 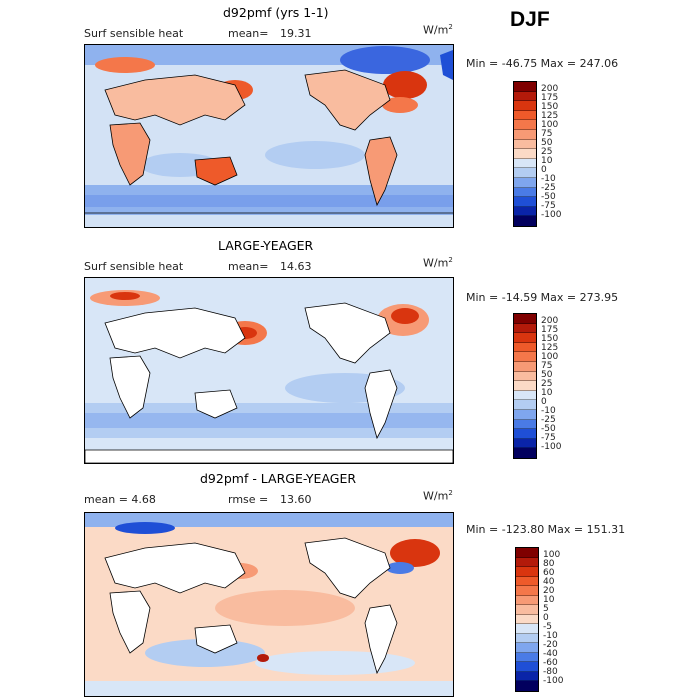 What do you see at coordinates (438, 30) in the screenshot?
I see `panel-1-units: W/m2` at bounding box center [438, 30].